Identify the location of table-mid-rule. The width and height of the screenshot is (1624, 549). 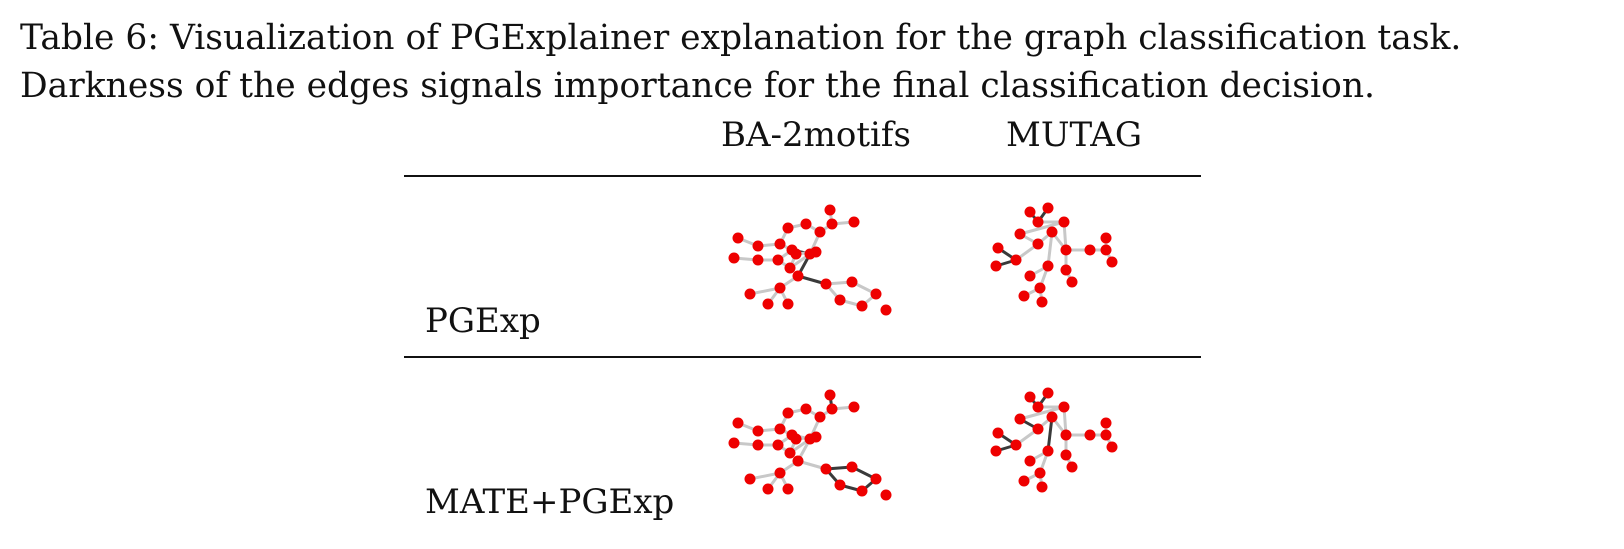
(802, 357).